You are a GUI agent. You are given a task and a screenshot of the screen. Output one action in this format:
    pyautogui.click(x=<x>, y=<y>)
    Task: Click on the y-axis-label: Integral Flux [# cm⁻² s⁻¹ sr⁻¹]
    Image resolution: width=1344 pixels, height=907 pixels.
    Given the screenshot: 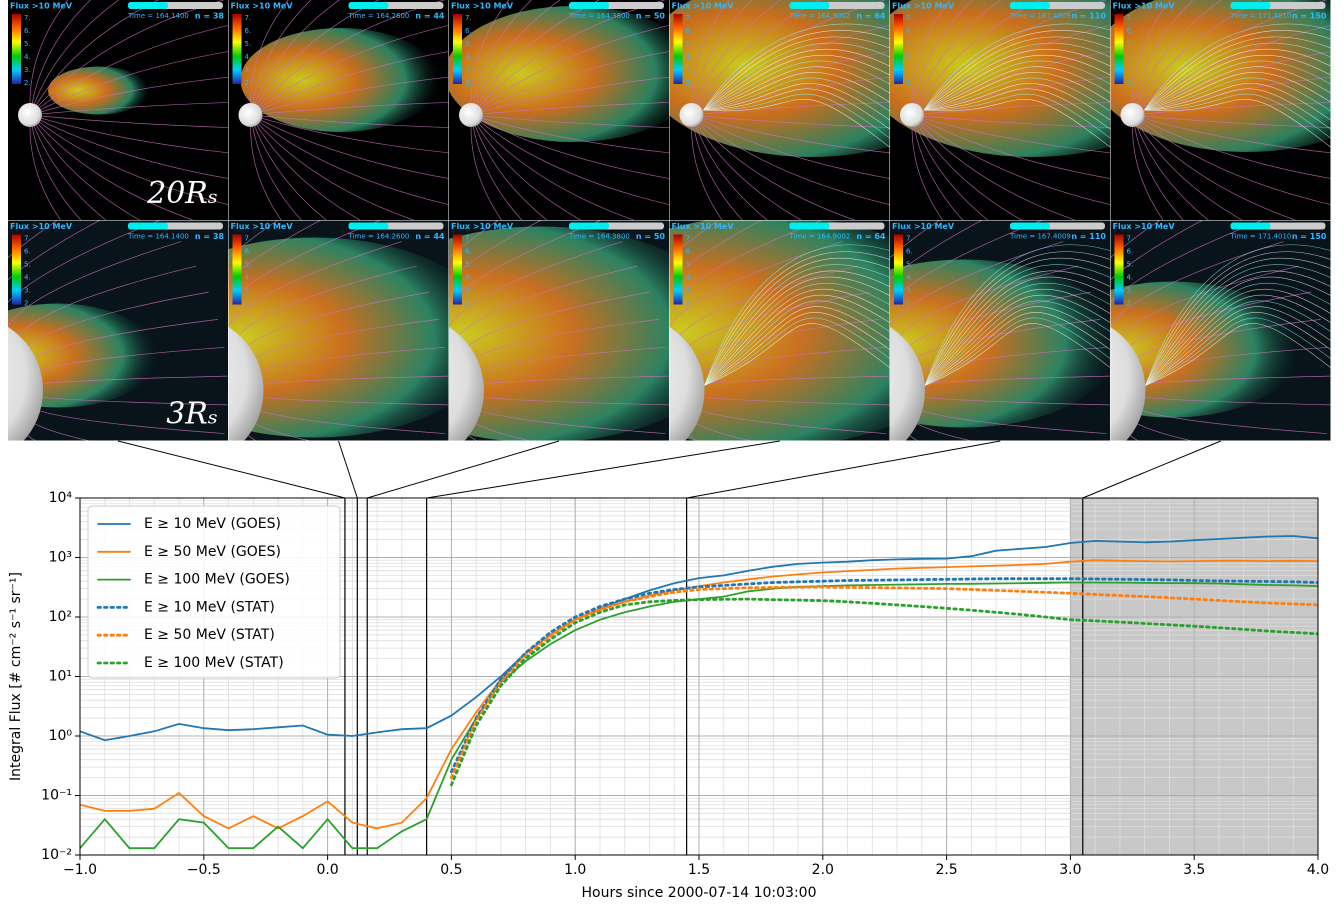 What is the action you would take?
    pyautogui.click(x=16, y=676)
    